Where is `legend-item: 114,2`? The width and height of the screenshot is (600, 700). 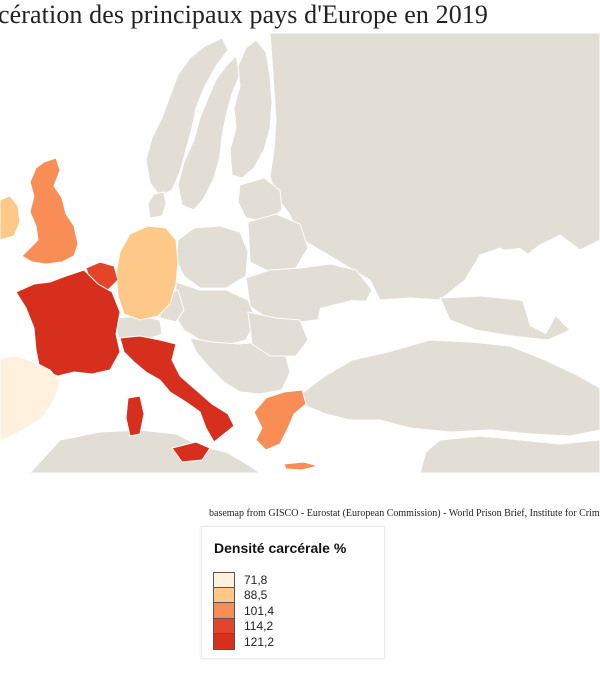
legend-item: 114,2 is located at coordinates (243, 626).